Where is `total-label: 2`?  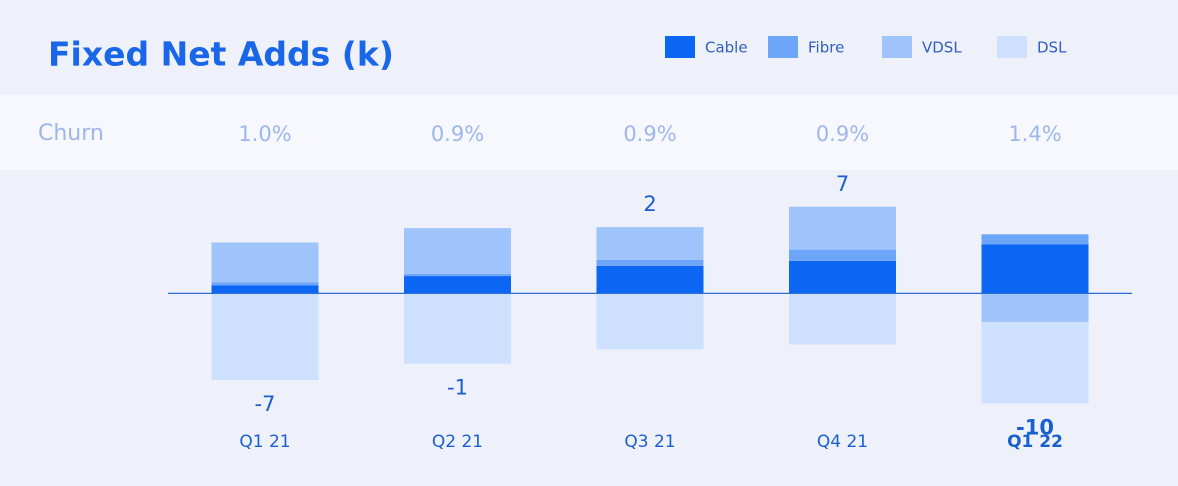 total-label: 2 is located at coordinates (649, 204).